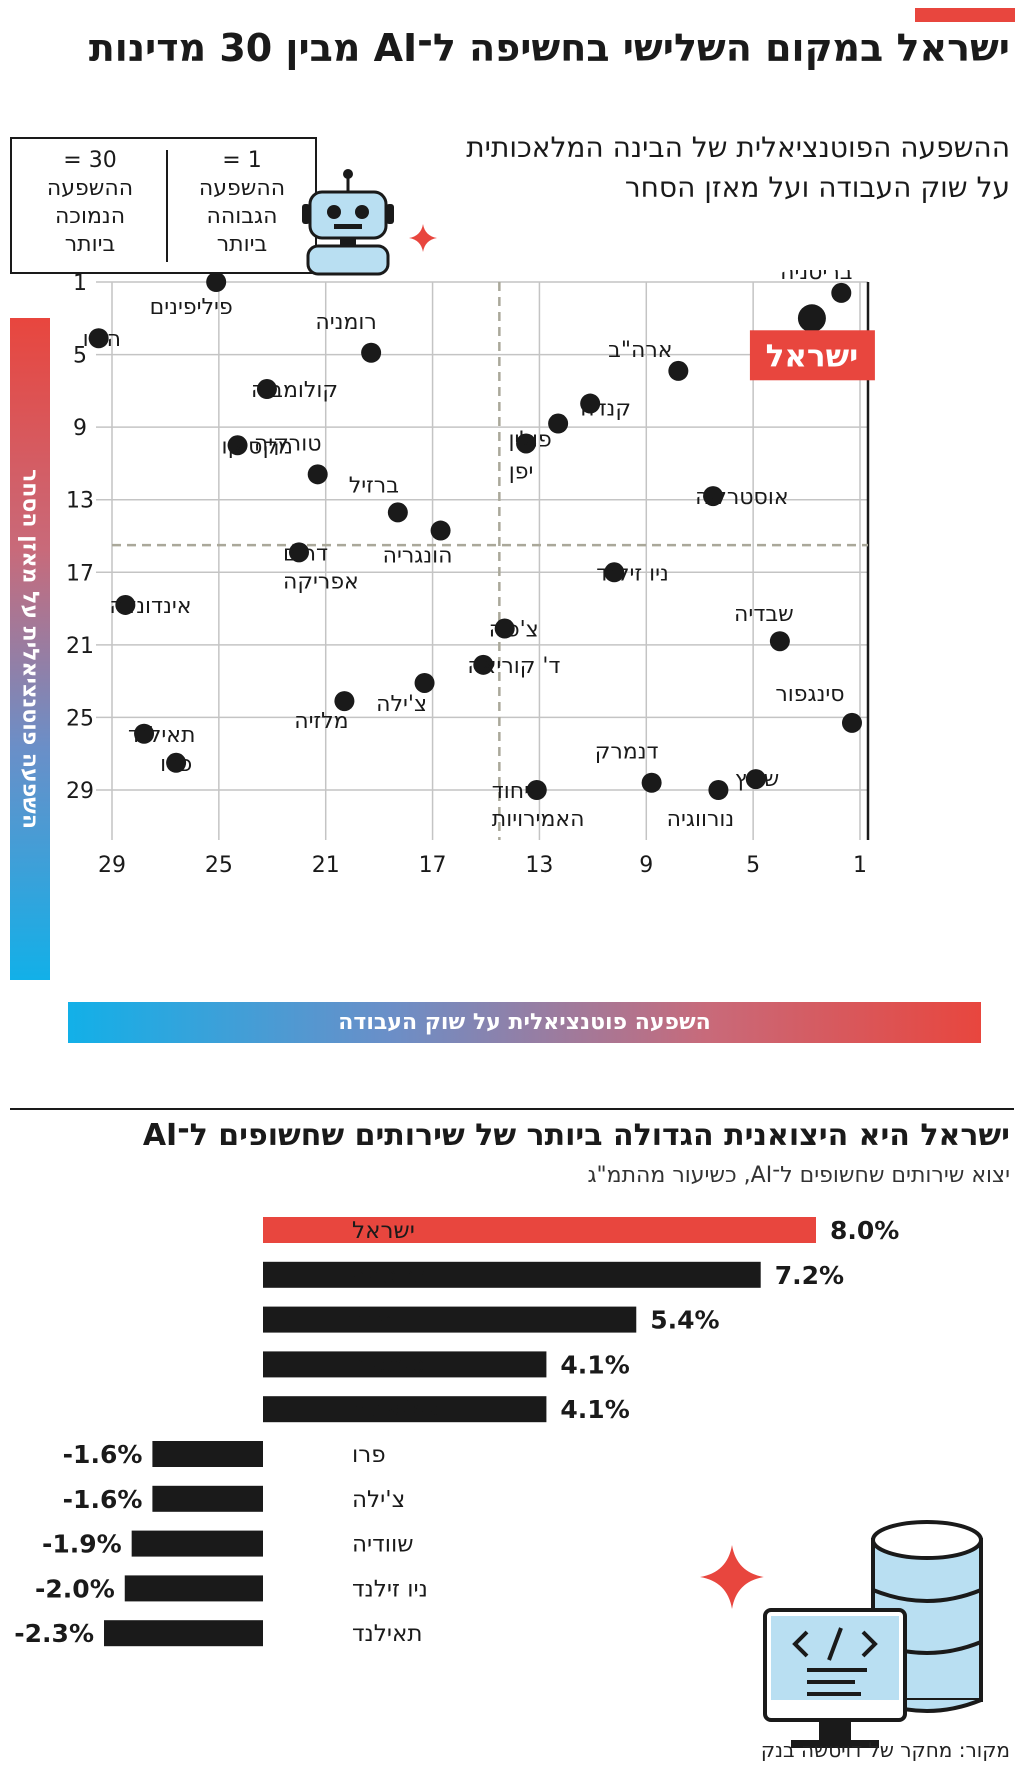 The height and width of the screenshot is (1766, 1024). I want to click on bar-category-label: תאילנד, so click(387, 1634).